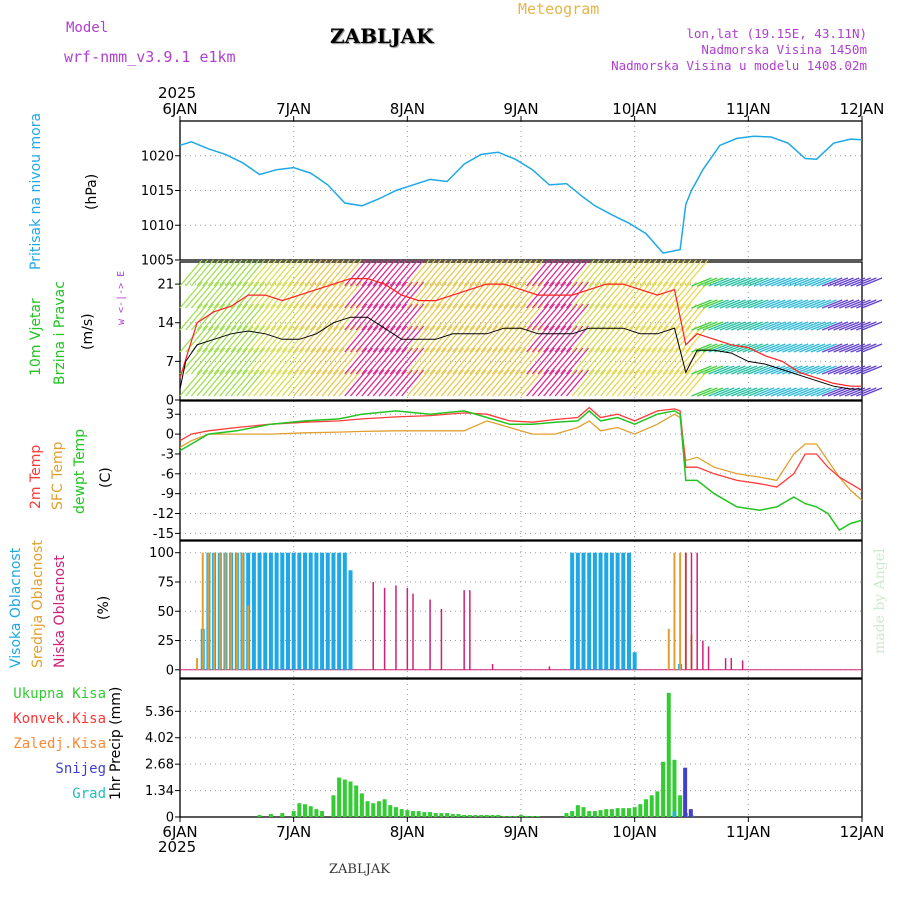  I want to click on y-tick-label: 7, so click(170, 362).